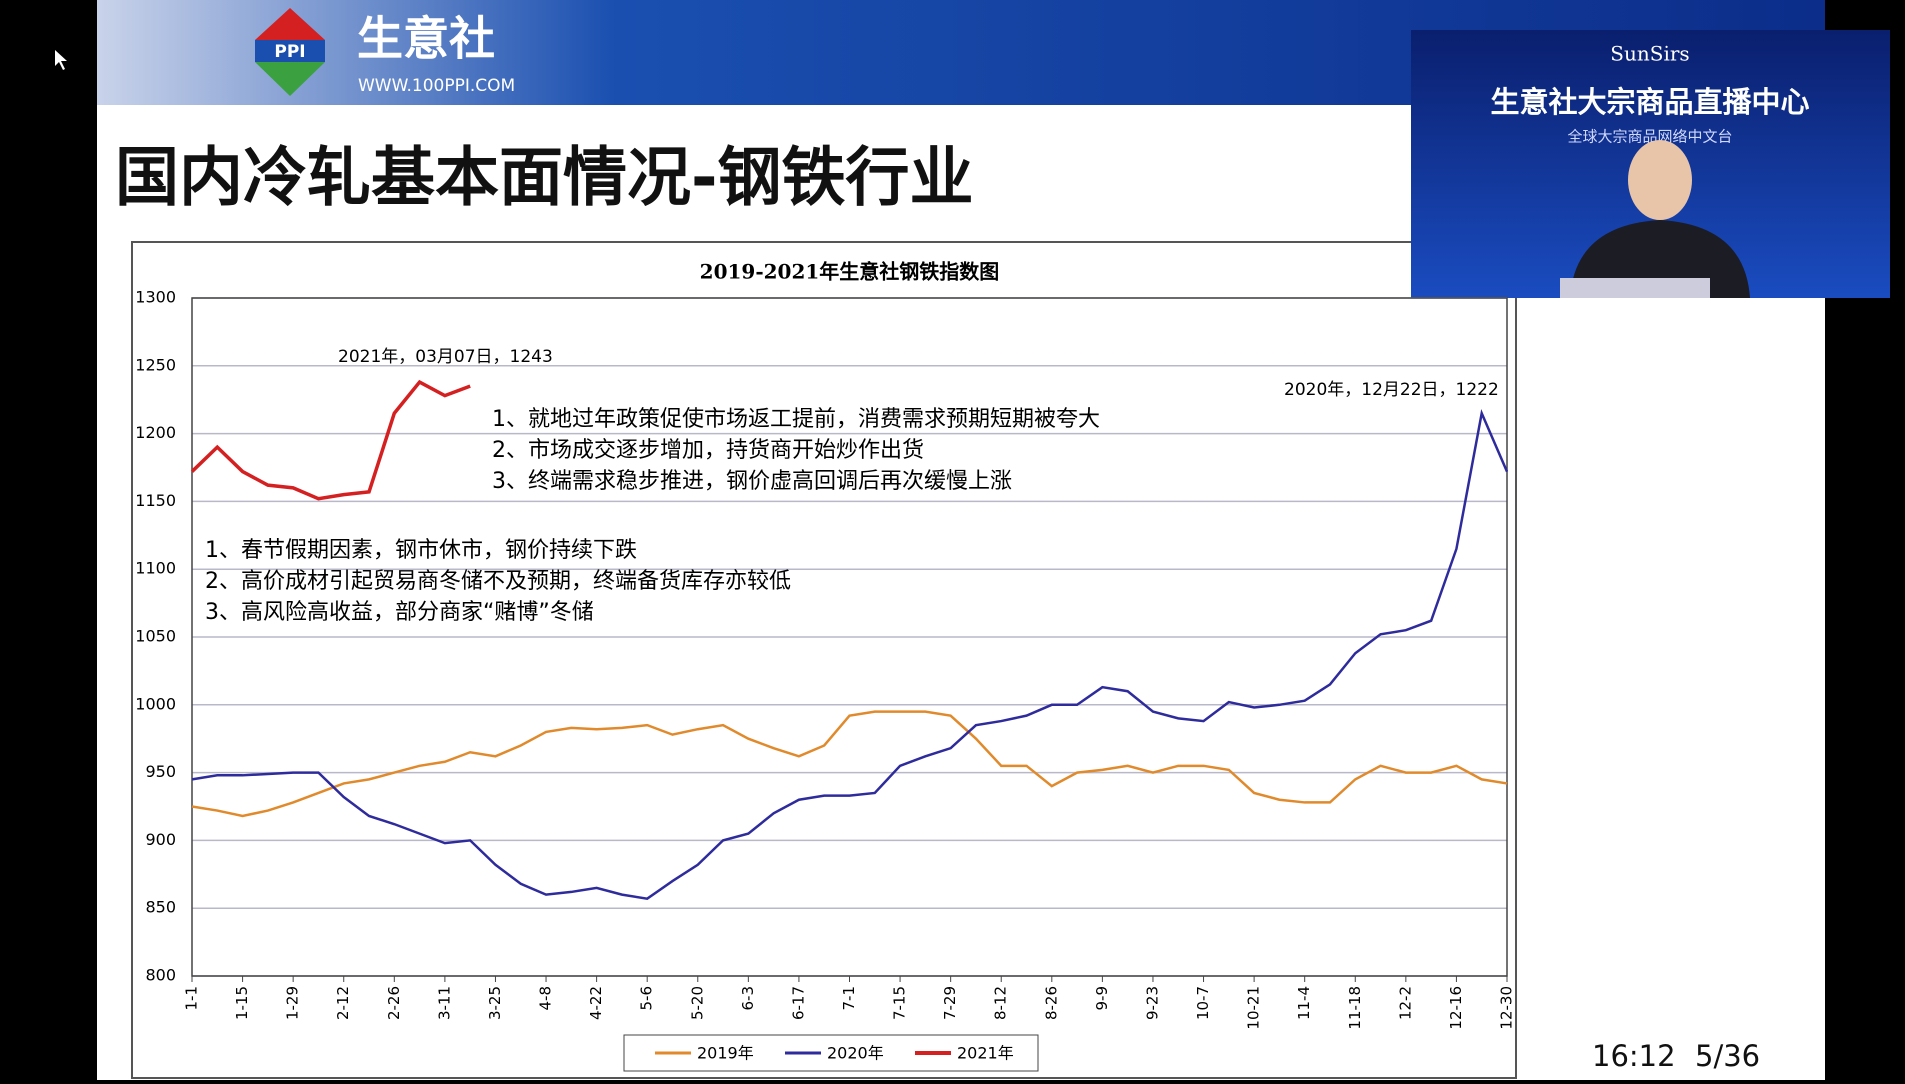 The height and width of the screenshot is (1084, 1905). Describe the element at coordinates (436, 86) in the screenshot. I see `url: WWW.100PPI.COM` at that location.